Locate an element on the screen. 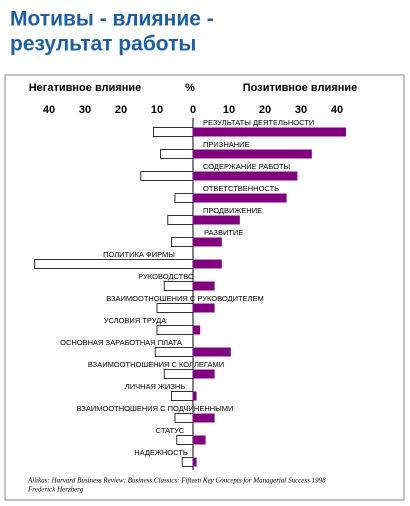  category-label: ВЗАИМООТНОШЕНИЯ С РУКОВОДИТЕЛЕМ is located at coordinates (184, 298).